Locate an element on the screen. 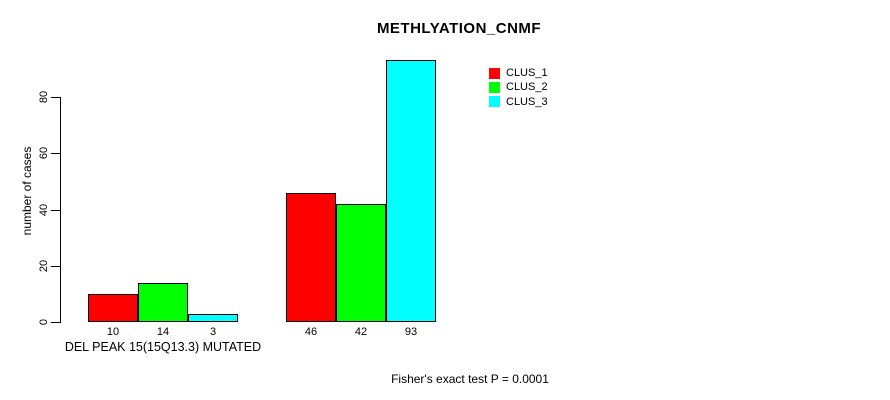  legend: CLUS_1 CLUS_2 CLUS_3 is located at coordinates (518, 87).